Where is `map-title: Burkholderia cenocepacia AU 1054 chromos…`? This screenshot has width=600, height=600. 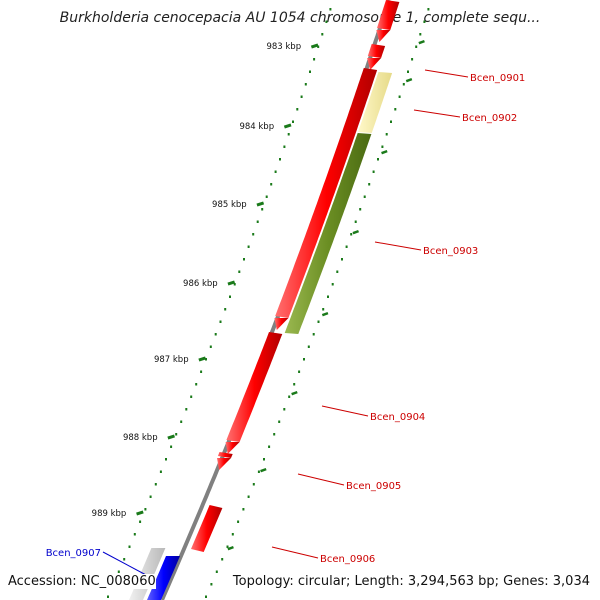
map-title: Burkholderia cenocepacia AU 1054 chromos… is located at coordinates (300, 18).